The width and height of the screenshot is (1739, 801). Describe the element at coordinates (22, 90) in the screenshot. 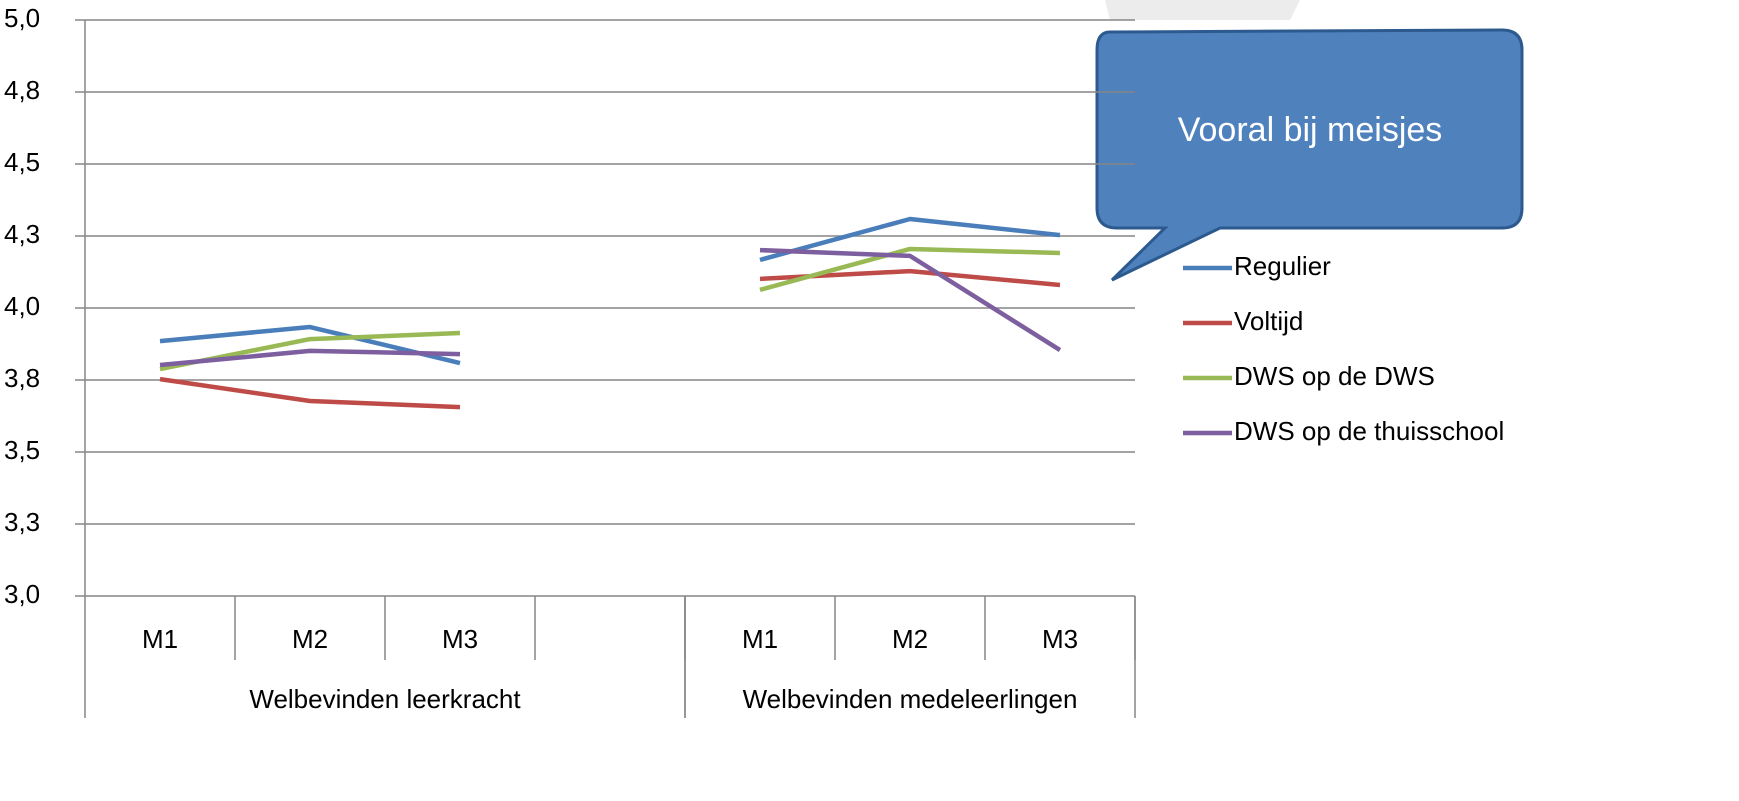

I see `y-tick-label: 4,8` at that location.